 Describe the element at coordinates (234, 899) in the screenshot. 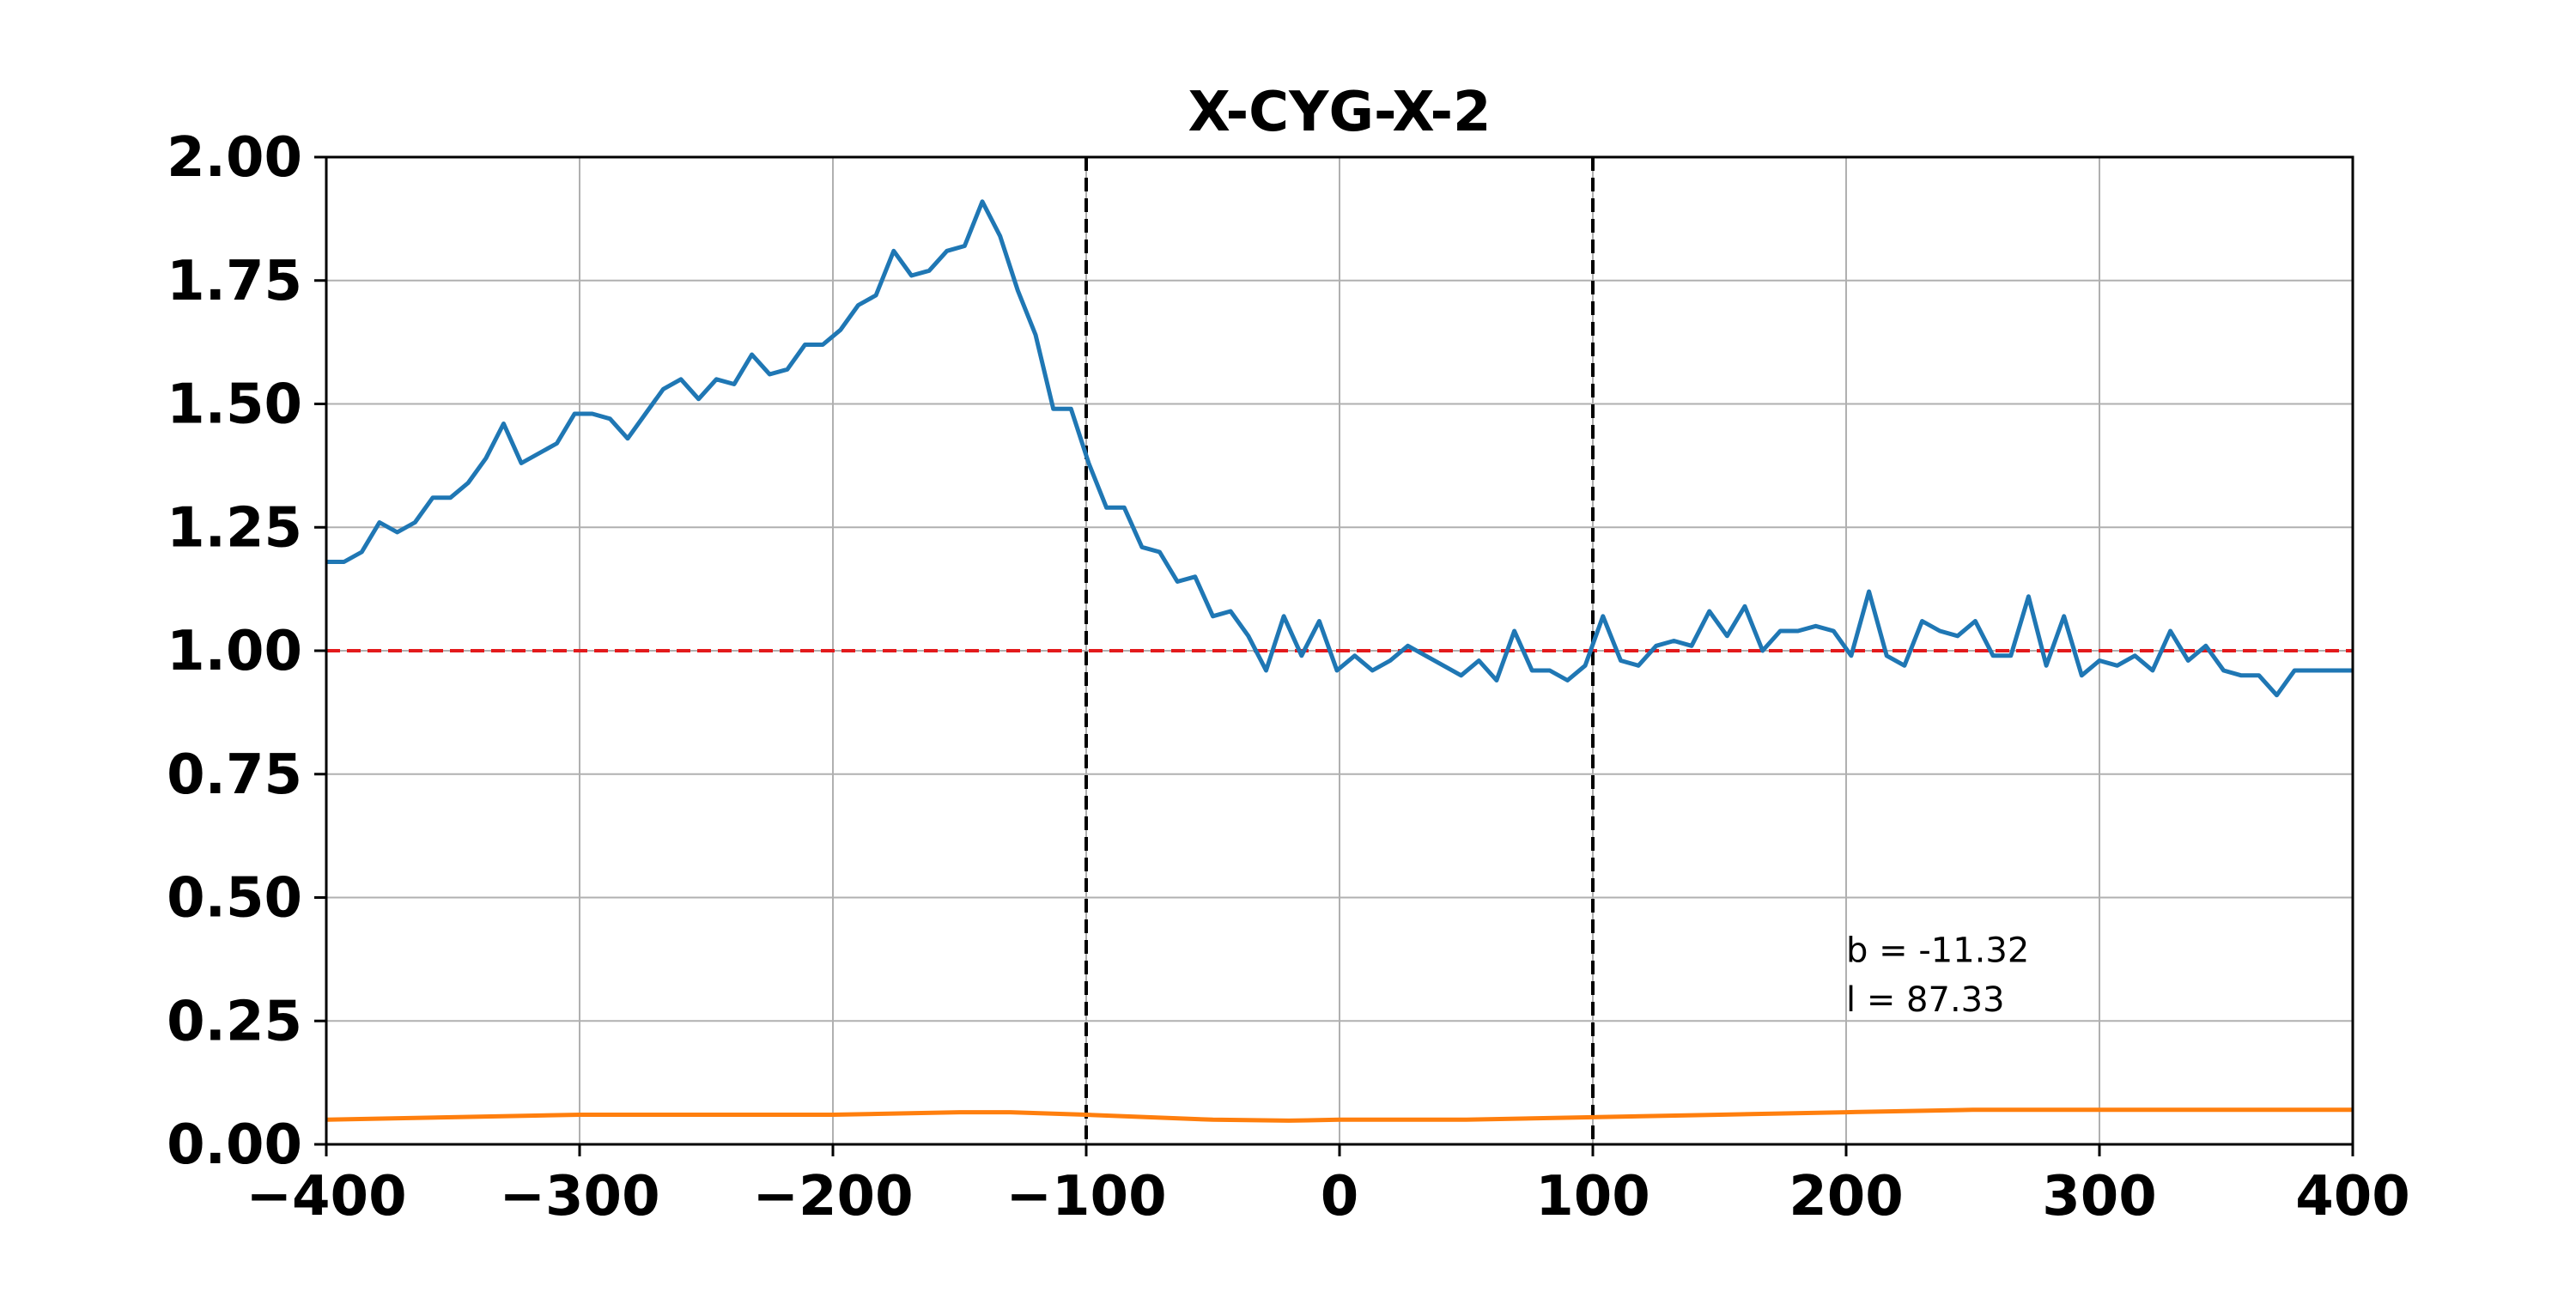

I see `y-tick-label: 0.50` at that location.